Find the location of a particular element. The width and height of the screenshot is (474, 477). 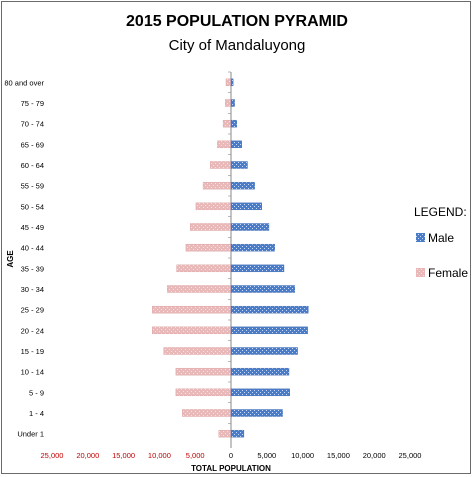

y-tick-label: 60 - 64 is located at coordinates (32, 165).